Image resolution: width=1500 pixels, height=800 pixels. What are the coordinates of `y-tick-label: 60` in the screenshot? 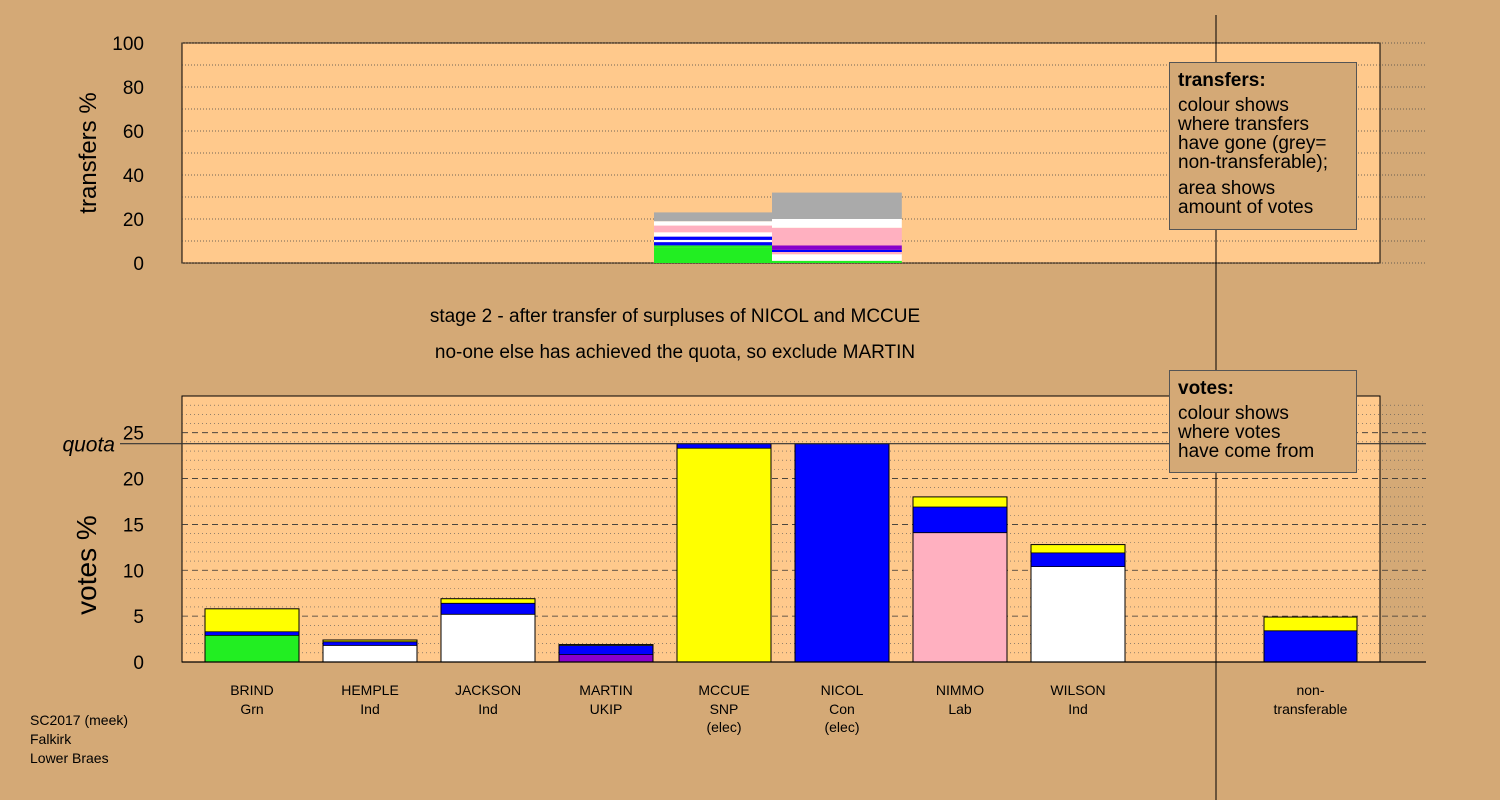 It's located at (133, 132).